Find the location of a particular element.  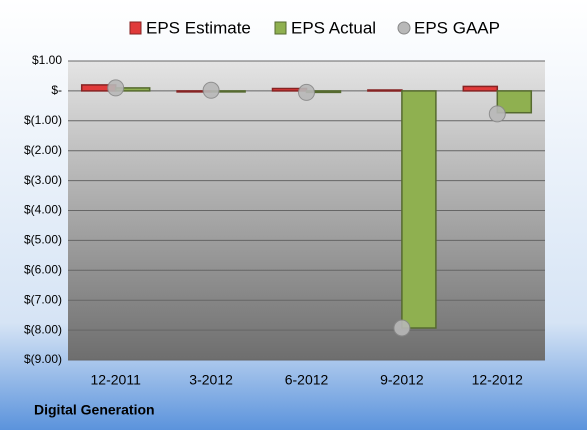

legend-label: EPS GAAP is located at coordinates (457, 27).